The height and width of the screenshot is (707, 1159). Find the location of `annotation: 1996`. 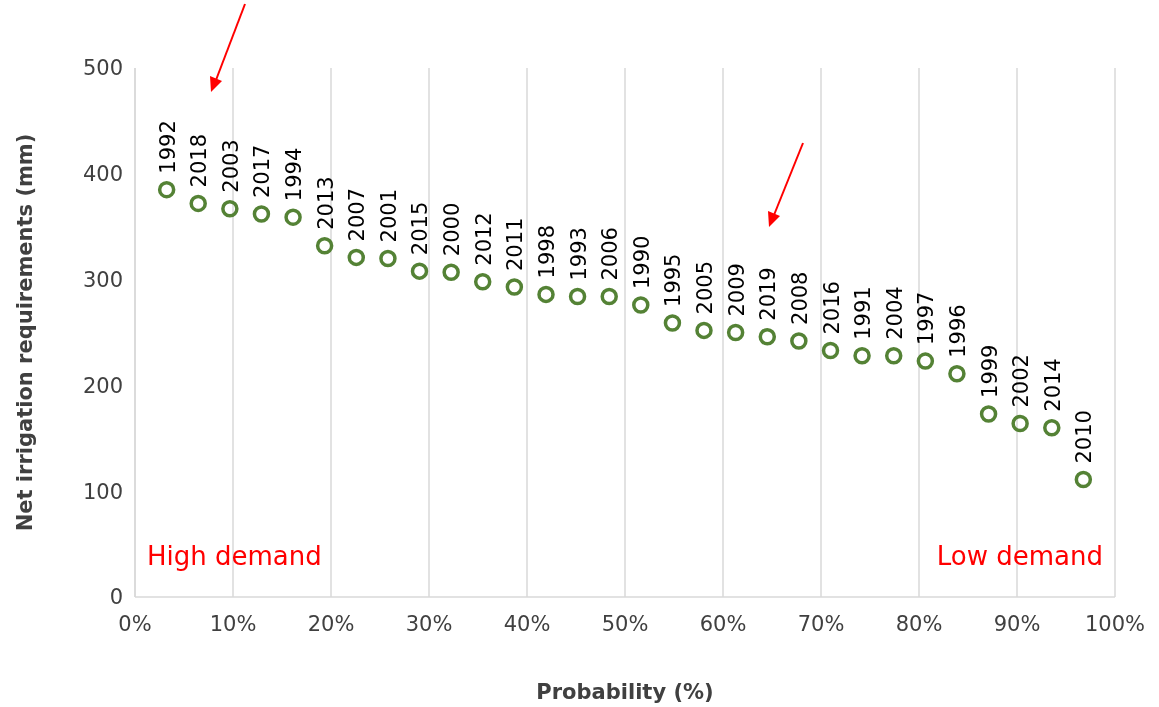

annotation: 1996 is located at coordinates (957, 331).